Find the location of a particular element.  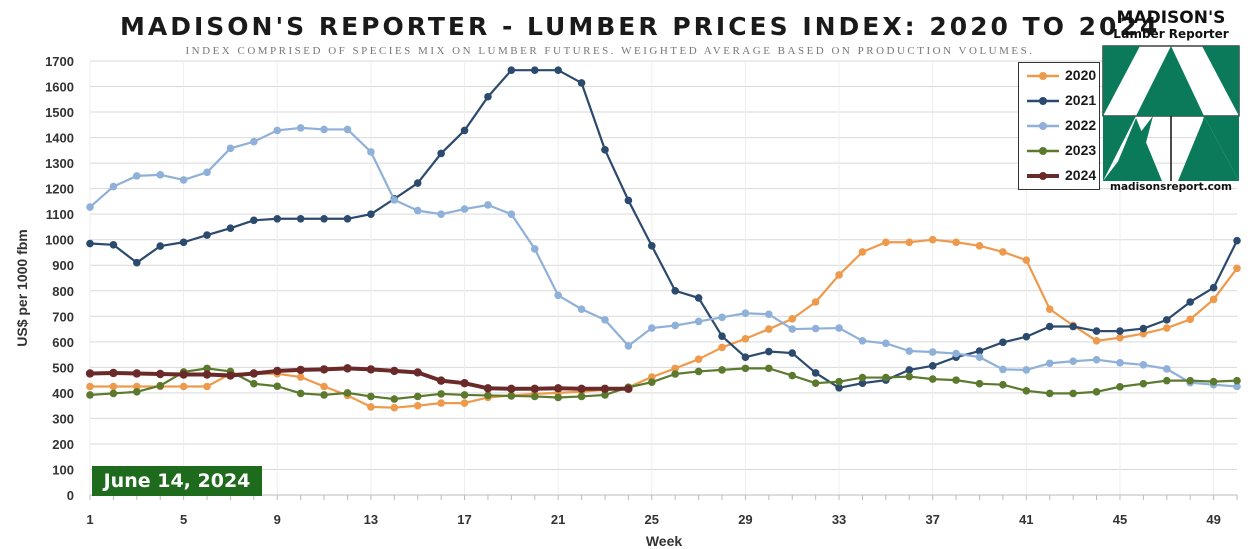

legend-label: 2022 is located at coordinates (1081, 125).